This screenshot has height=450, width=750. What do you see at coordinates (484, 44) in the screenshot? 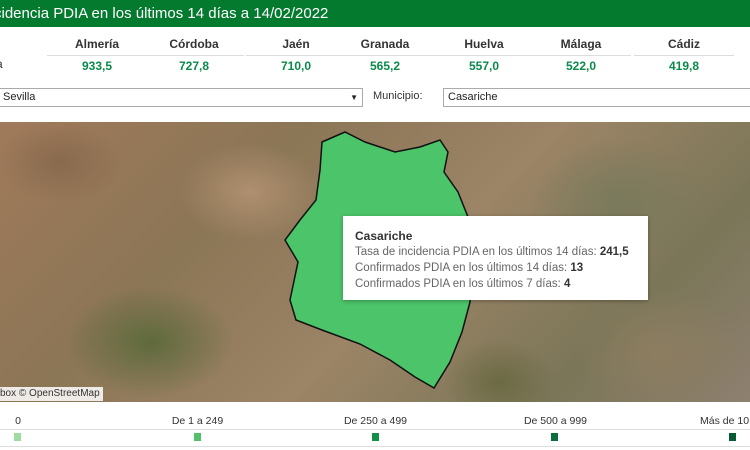
I see `province-name: Huelva` at bounding box center [484, 44].